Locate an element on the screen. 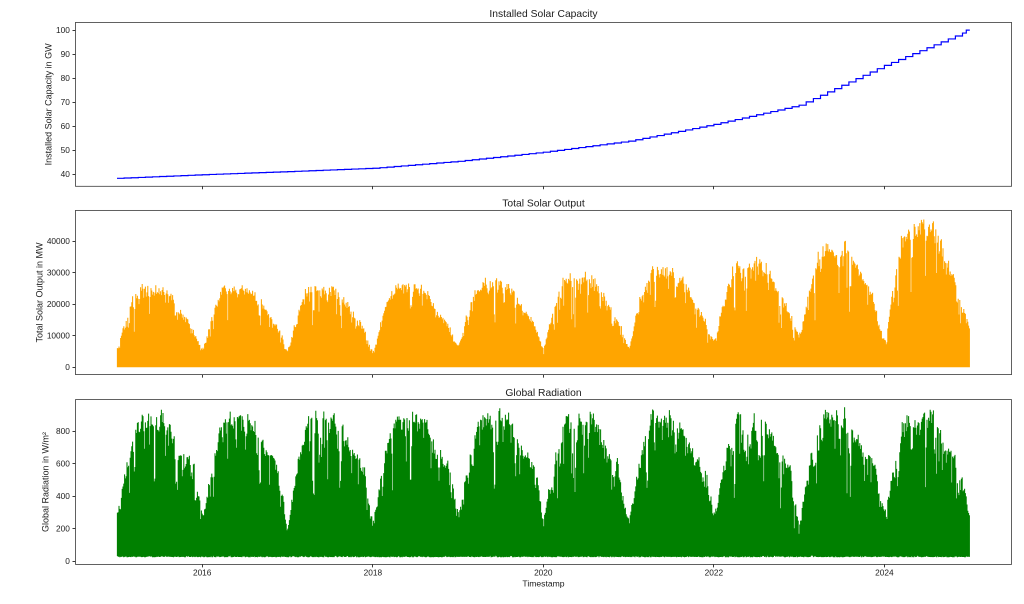  svg-text: 200 is located at coordinates (63, 529).